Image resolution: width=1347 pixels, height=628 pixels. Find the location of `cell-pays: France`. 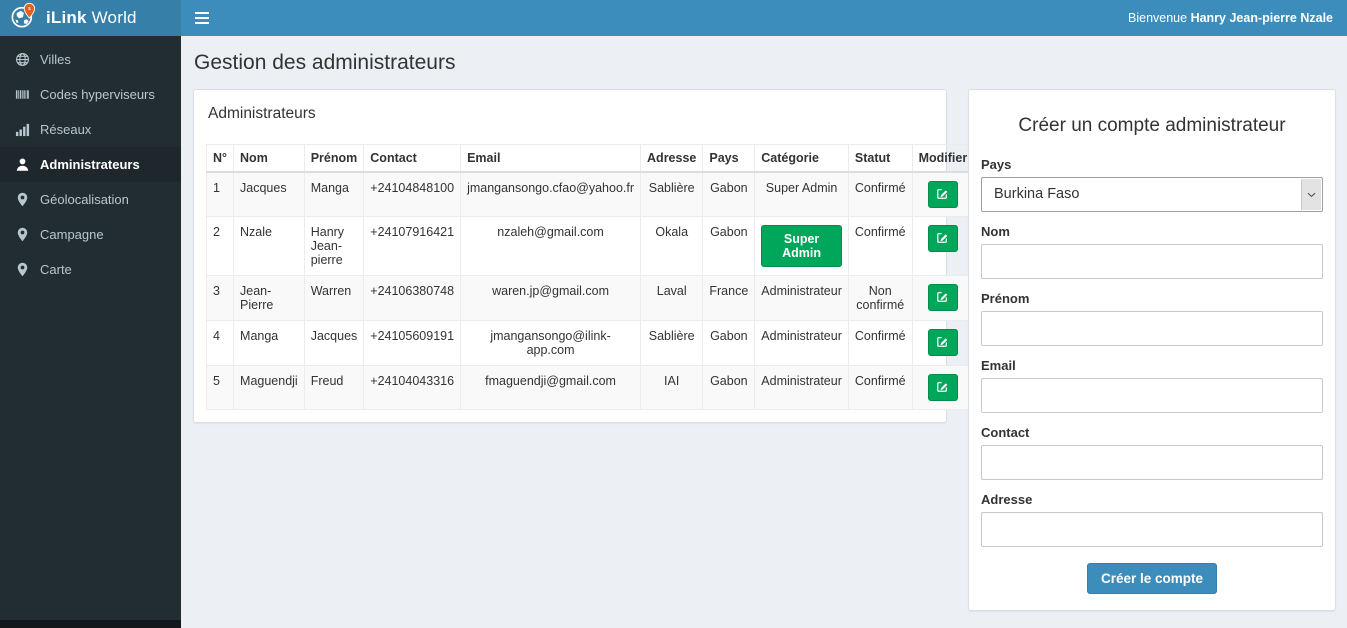

cell-pays: France is located at coordinates (729, 298).